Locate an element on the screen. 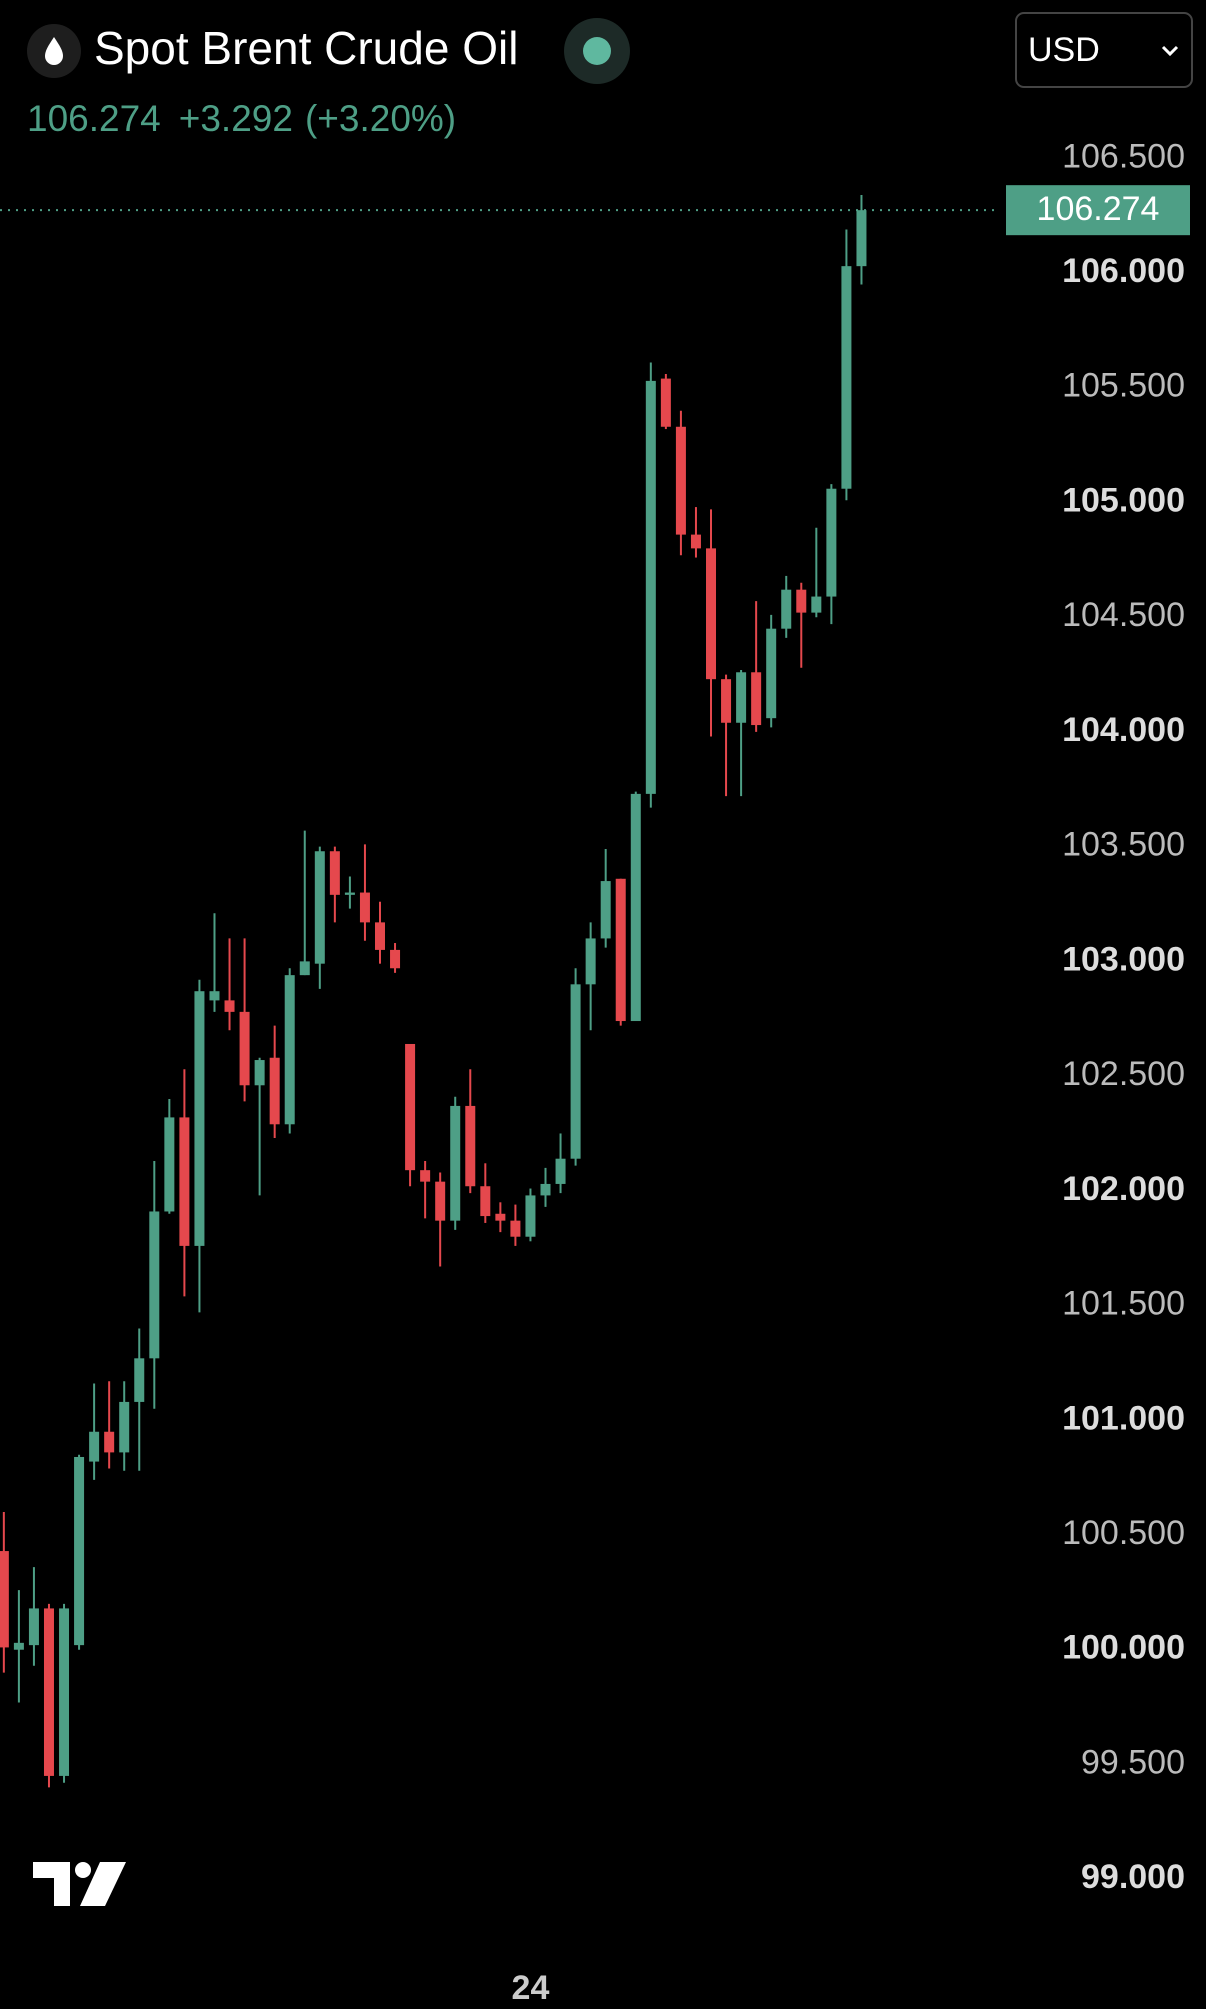 Image resolution: width=1206 pixels, height=2009 pixels. y-tick-label: 102.000 is located at coordinates (1123, 1189).